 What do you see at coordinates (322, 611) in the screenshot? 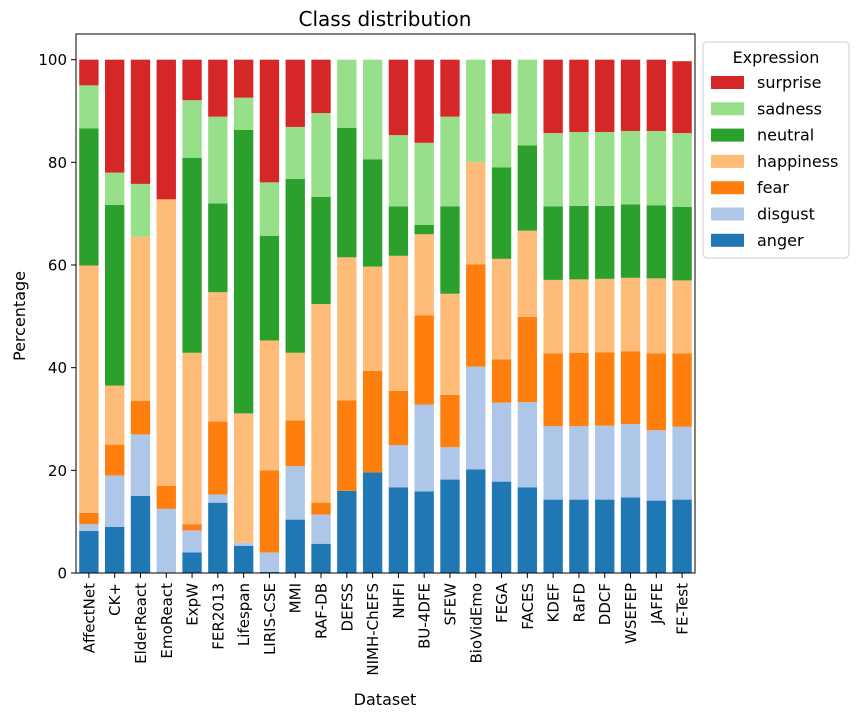
I see `x-tick-label: RAF-DB` at bounding box center [322, 611].